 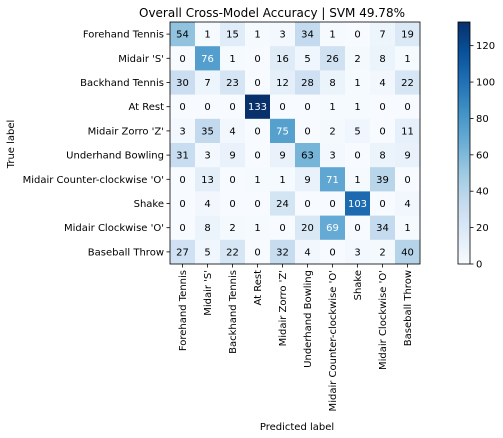 What do you see at coordinates (149, 204) in the screenshot?
I see `y-tick-label-shake: Shake` at bounding box center [149, 204].